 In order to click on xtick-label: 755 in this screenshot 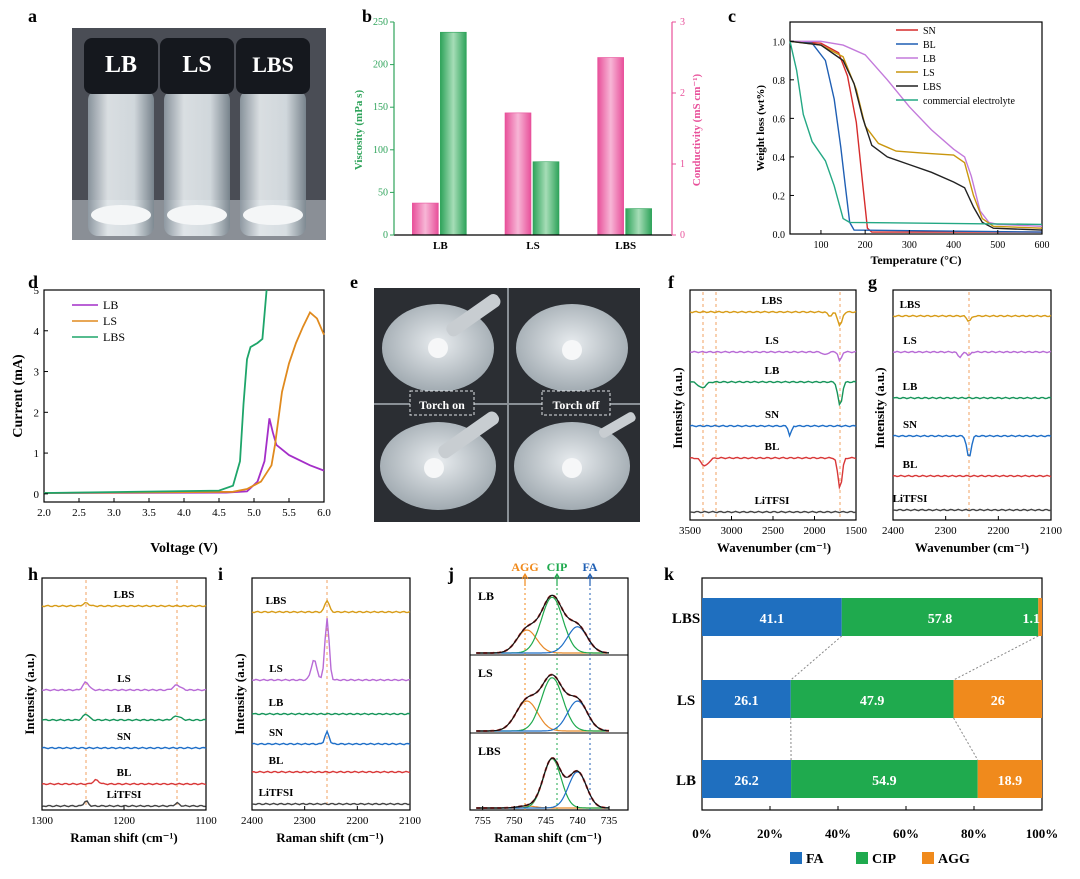, I will do `click(482, 821)`.